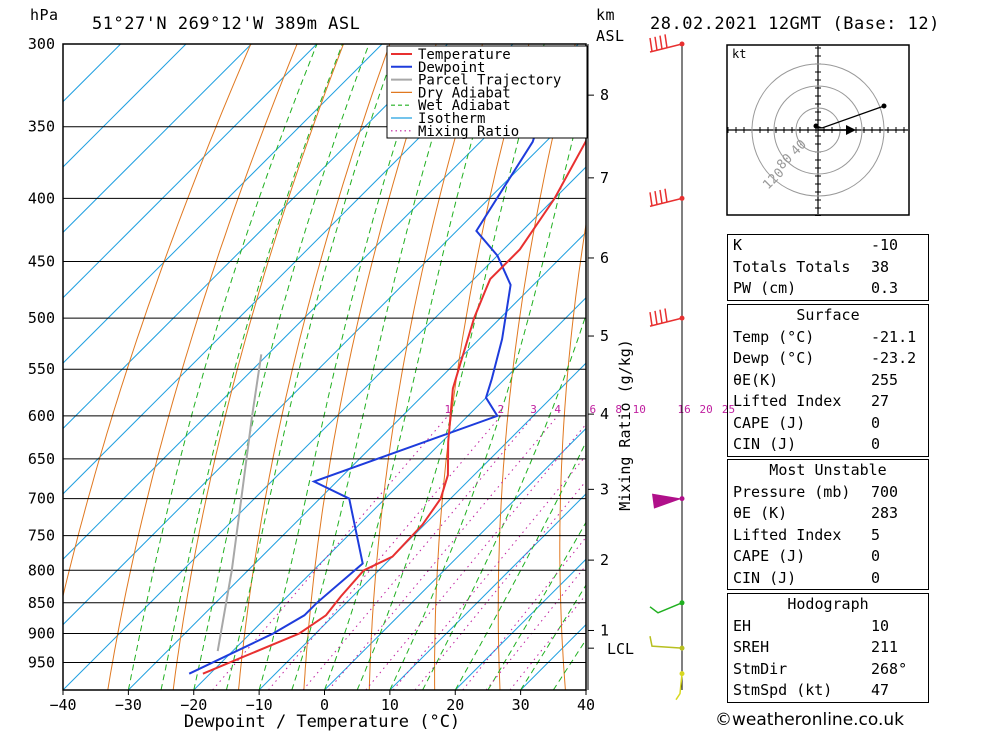 Image resolution: width=1000 pixels, height=733 pixels. What do you see at coordinates (765, 288) in the screenshot?
I see `pw-label: PW (cm)` at bounding box center [765, 288].